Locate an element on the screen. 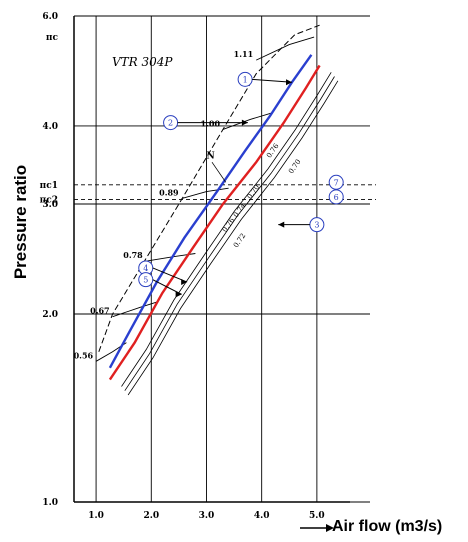 The height and width of the screenshot is (542, 468). callout-number: 5 is located at coordinates (145, 280).